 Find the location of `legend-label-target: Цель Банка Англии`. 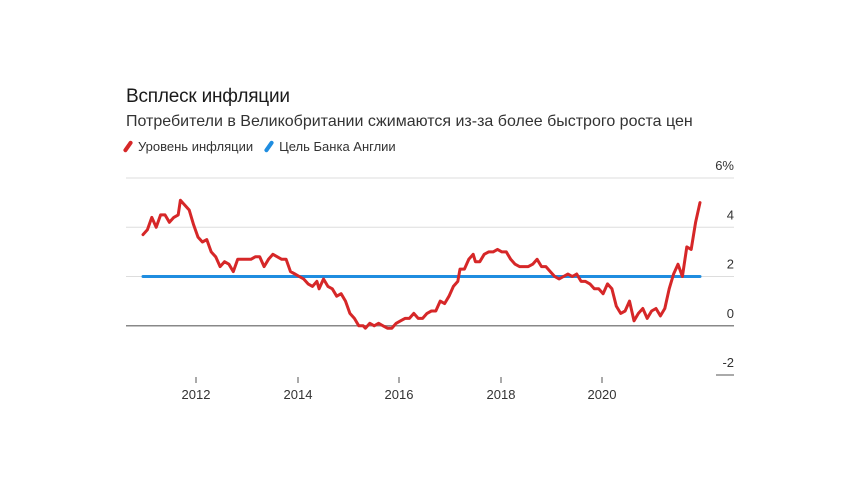

legend-label-target: Цель Банка Англии is located at coordinates (337, 146).